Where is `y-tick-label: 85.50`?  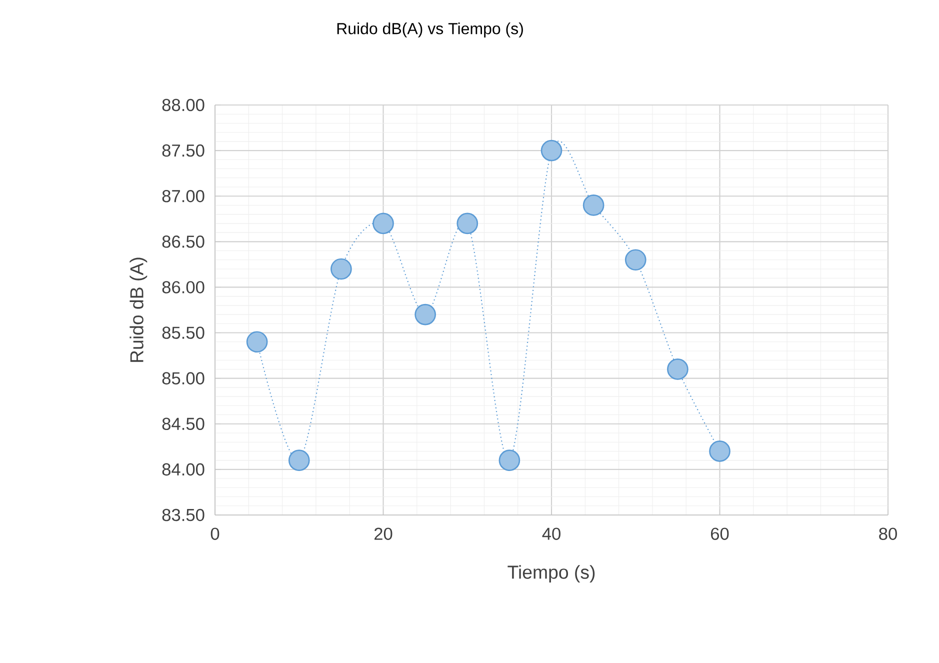 y-tick-label: 85.50 is located at coordinates (183, 332).